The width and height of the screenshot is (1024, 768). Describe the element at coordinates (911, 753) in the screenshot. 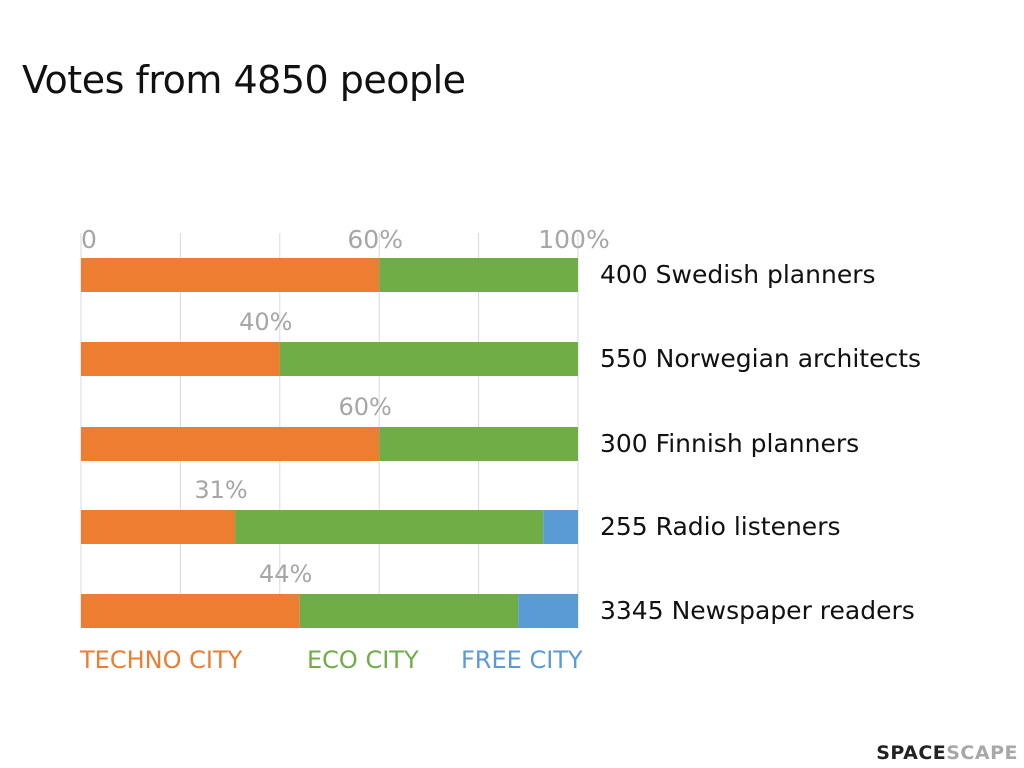

I see `logo-part-1: SPACE` at that location.